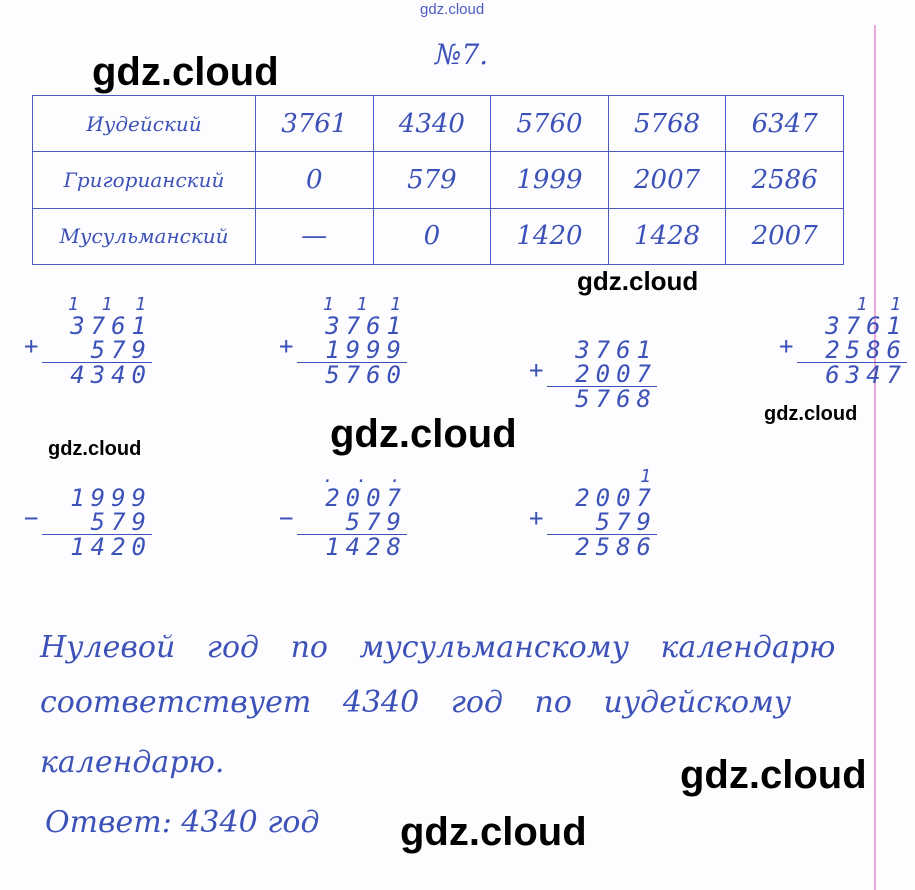 The width and height of the screenshot is (915, 890). What do you see at coordinates (462, 54) in the screenshot?
I see `task-number: №7.` at bounding box center [462, 54].